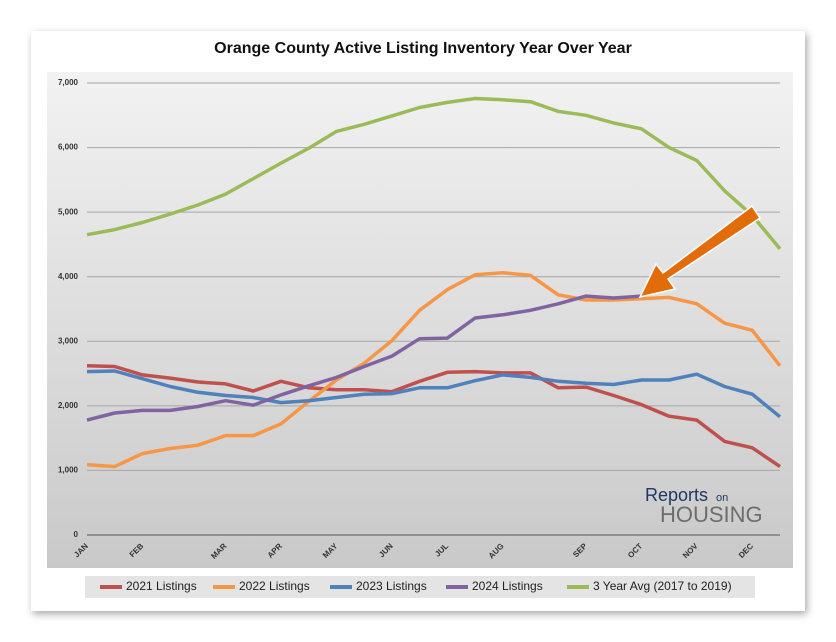 Image resolution: width=836 pixels, height=642 pixels. What do you see at coordinates (68, 405) in the screenshot?
I see `y-tick-label: 2,000` at bounding box center [68, 405].